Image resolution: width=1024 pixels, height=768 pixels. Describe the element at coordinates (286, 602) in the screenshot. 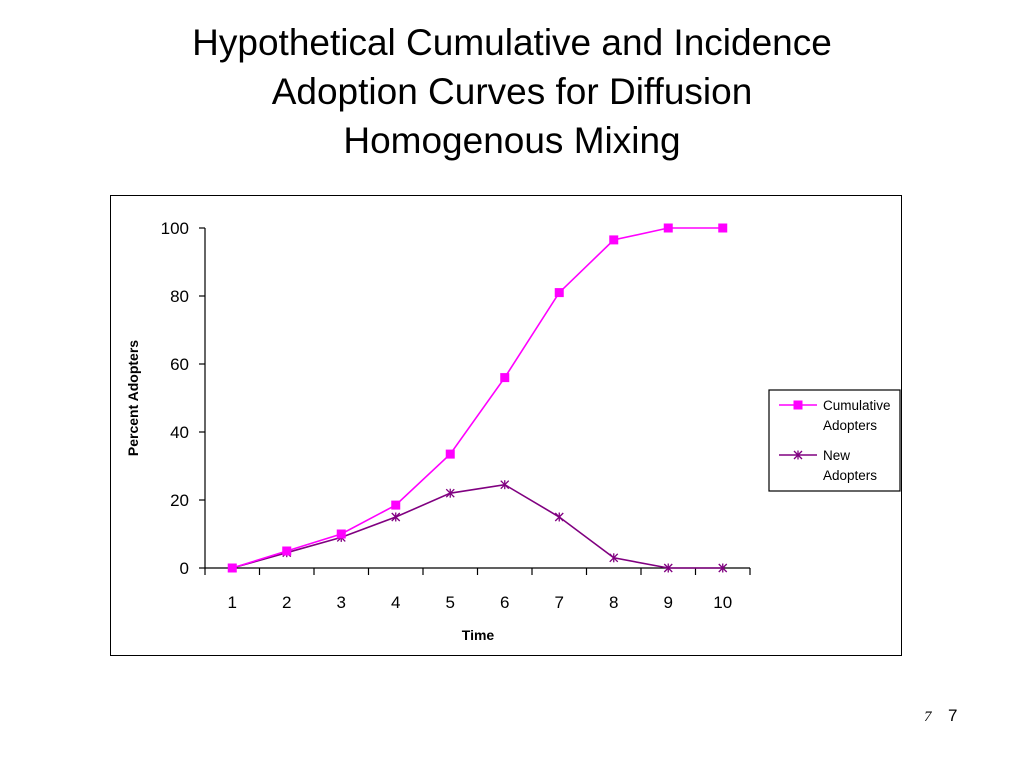

I see `x-tick-label: 2` at that location.